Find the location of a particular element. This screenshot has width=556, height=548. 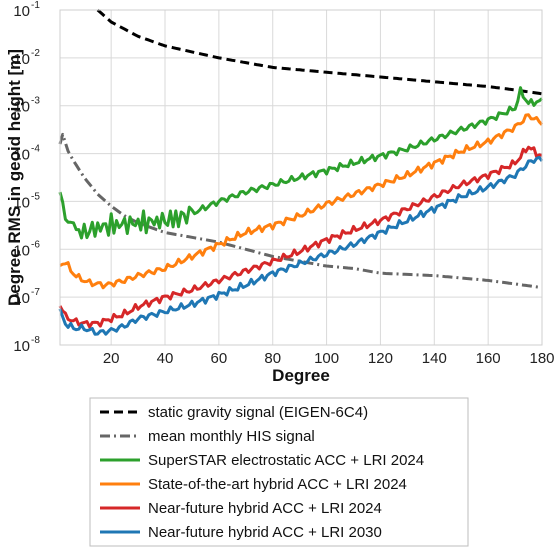

x-tick-label: 140 is located at coordinates (434, 358).